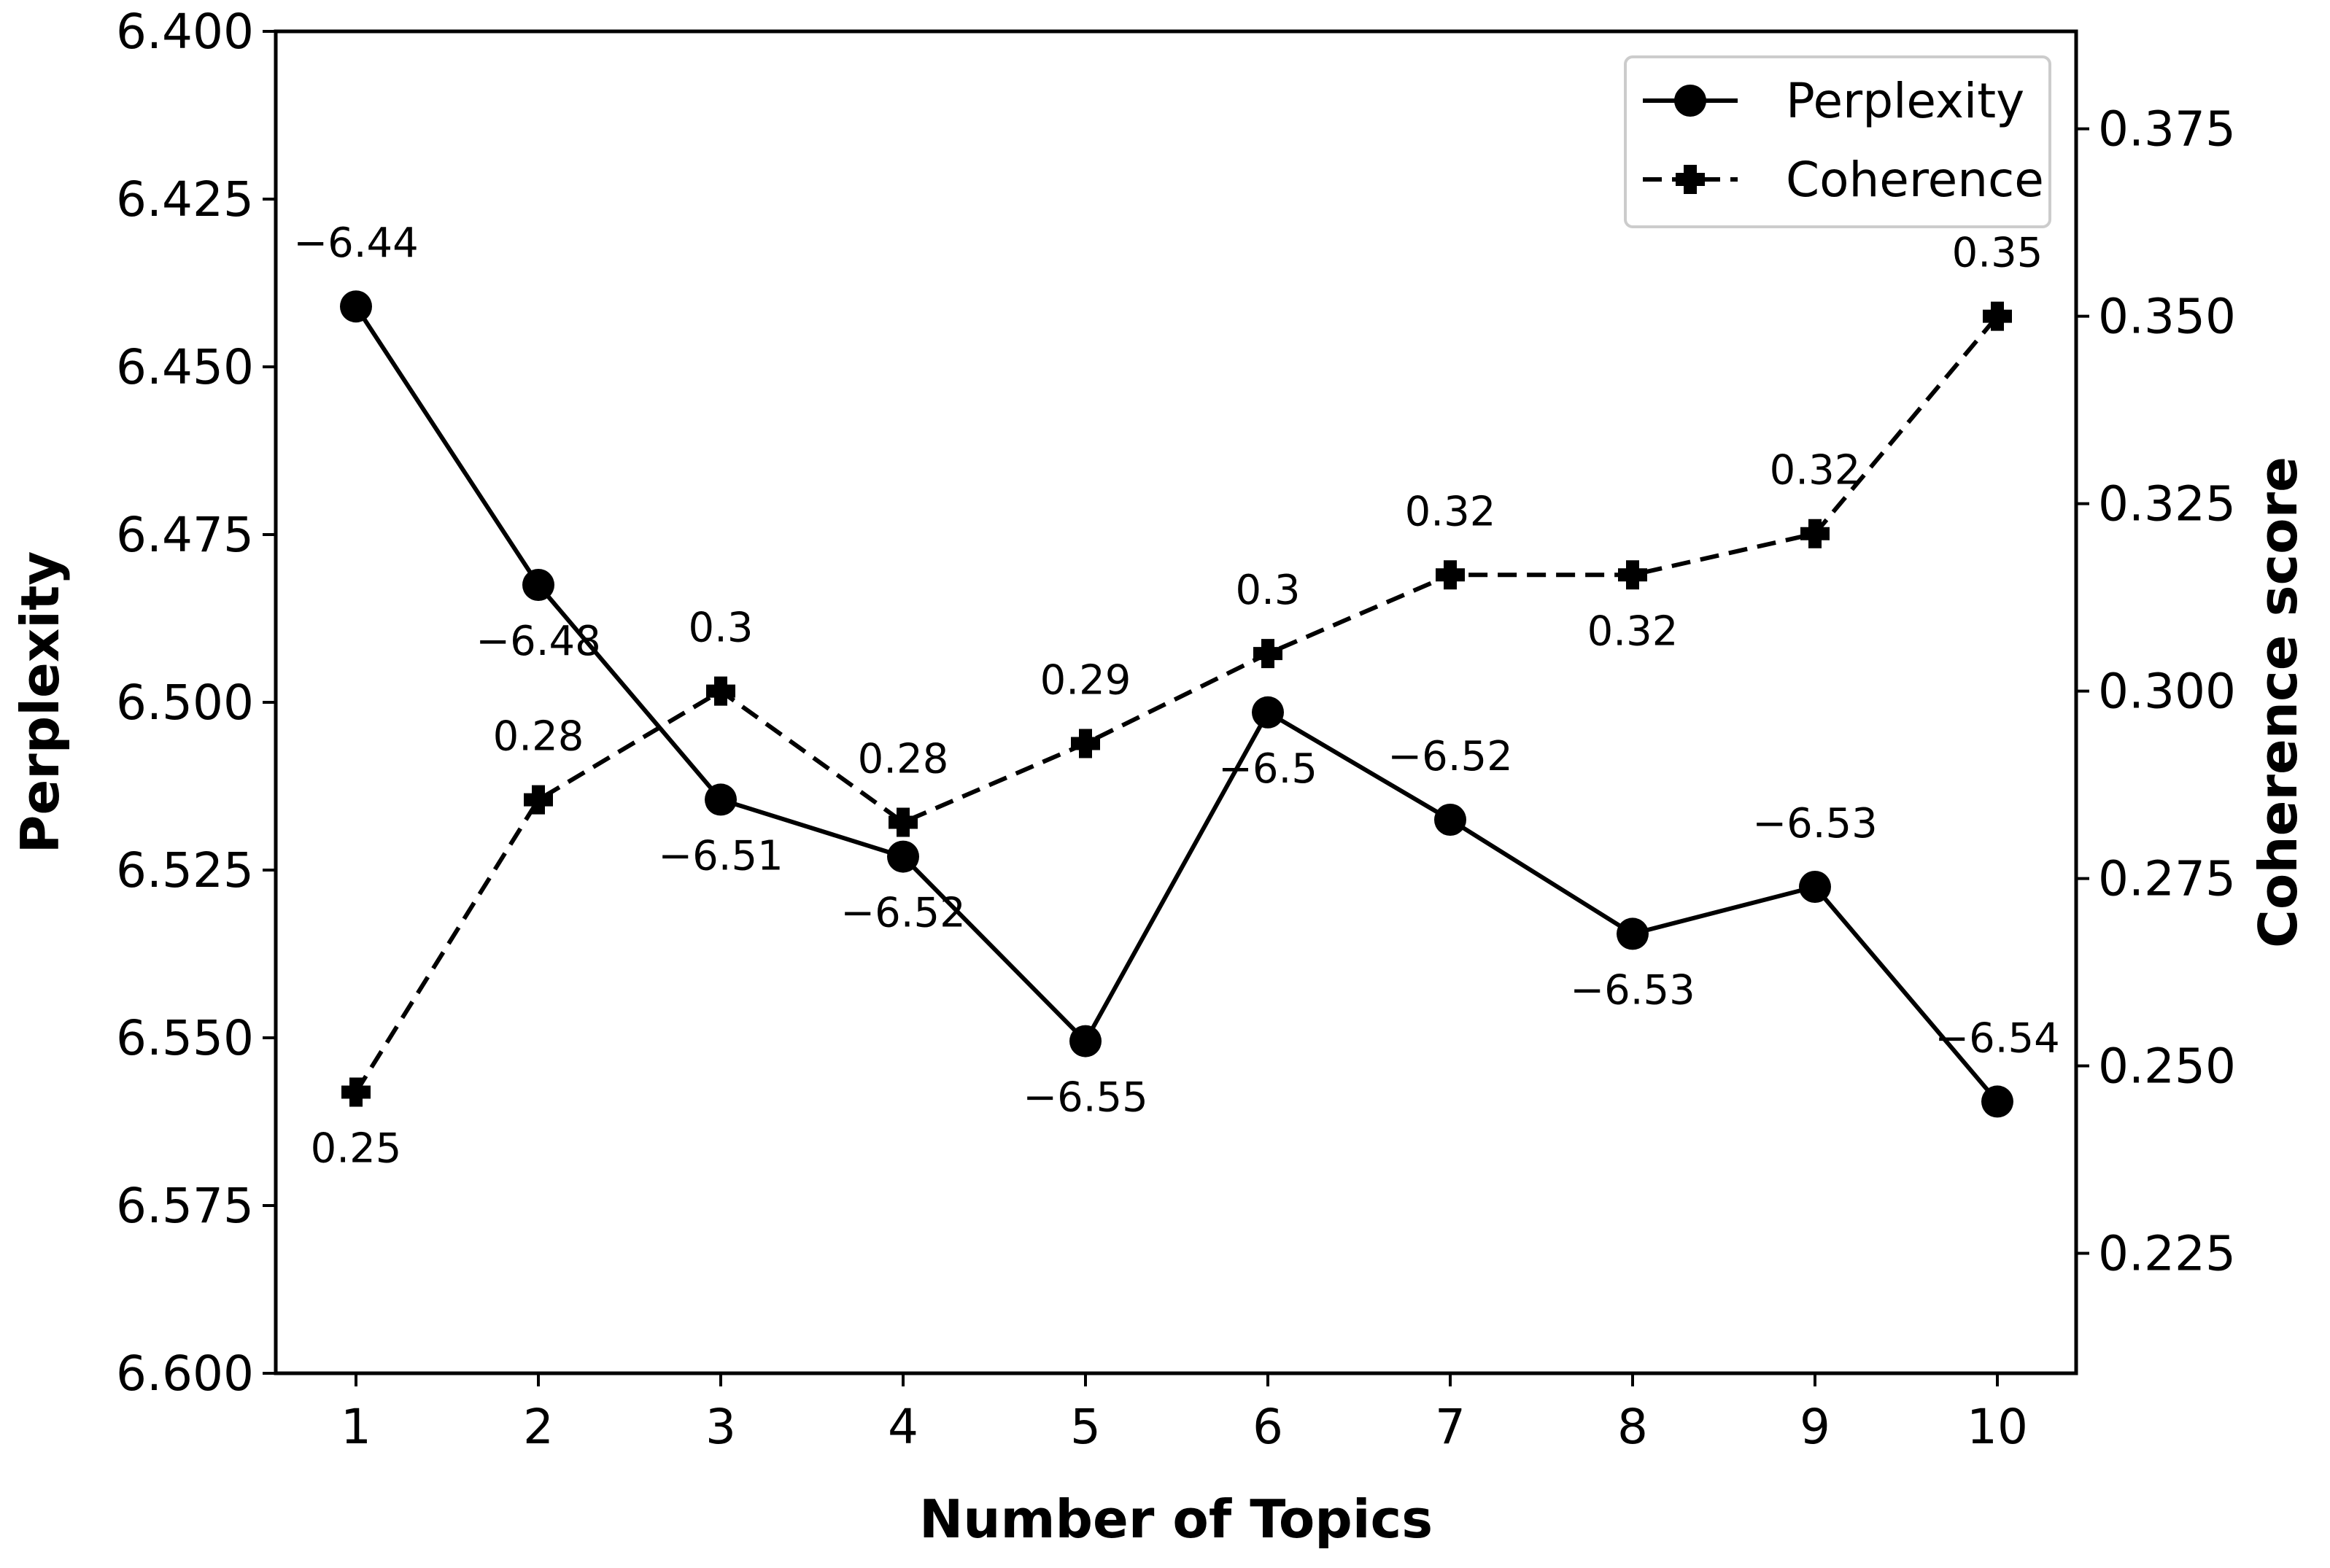 The width and height of the screenshot is (2330, 1568). Describe the element at coordinates (1085, 1427) in the screenshot. I see `x-tick-label: 5` at that location.